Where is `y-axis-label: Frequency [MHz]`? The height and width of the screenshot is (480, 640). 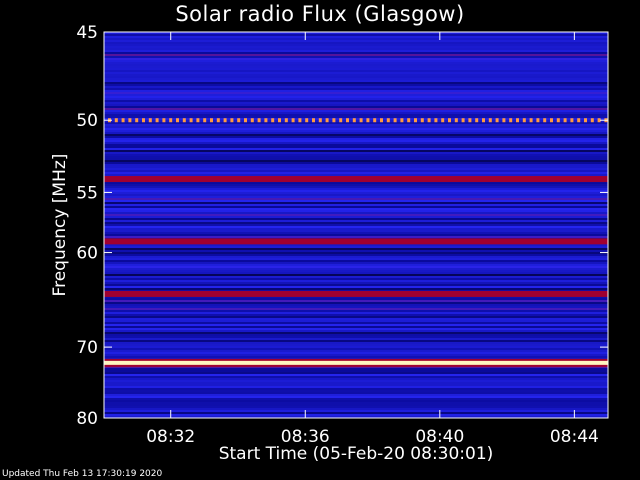
y-axis-label: Frequency [MHz] is located at coordinates (60, 225).